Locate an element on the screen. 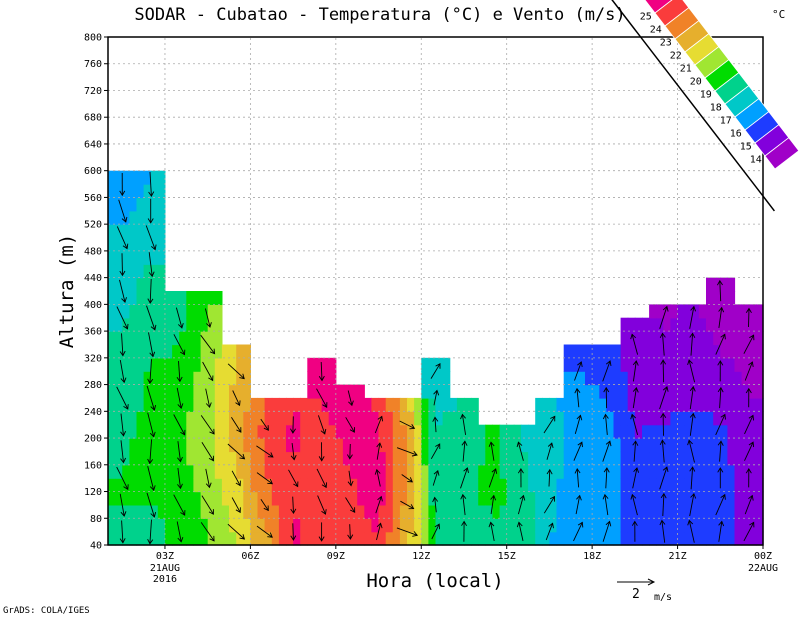 The height and width of the screenshot is (618, 800). colorbar-segment is located at coordinates (782, 153).